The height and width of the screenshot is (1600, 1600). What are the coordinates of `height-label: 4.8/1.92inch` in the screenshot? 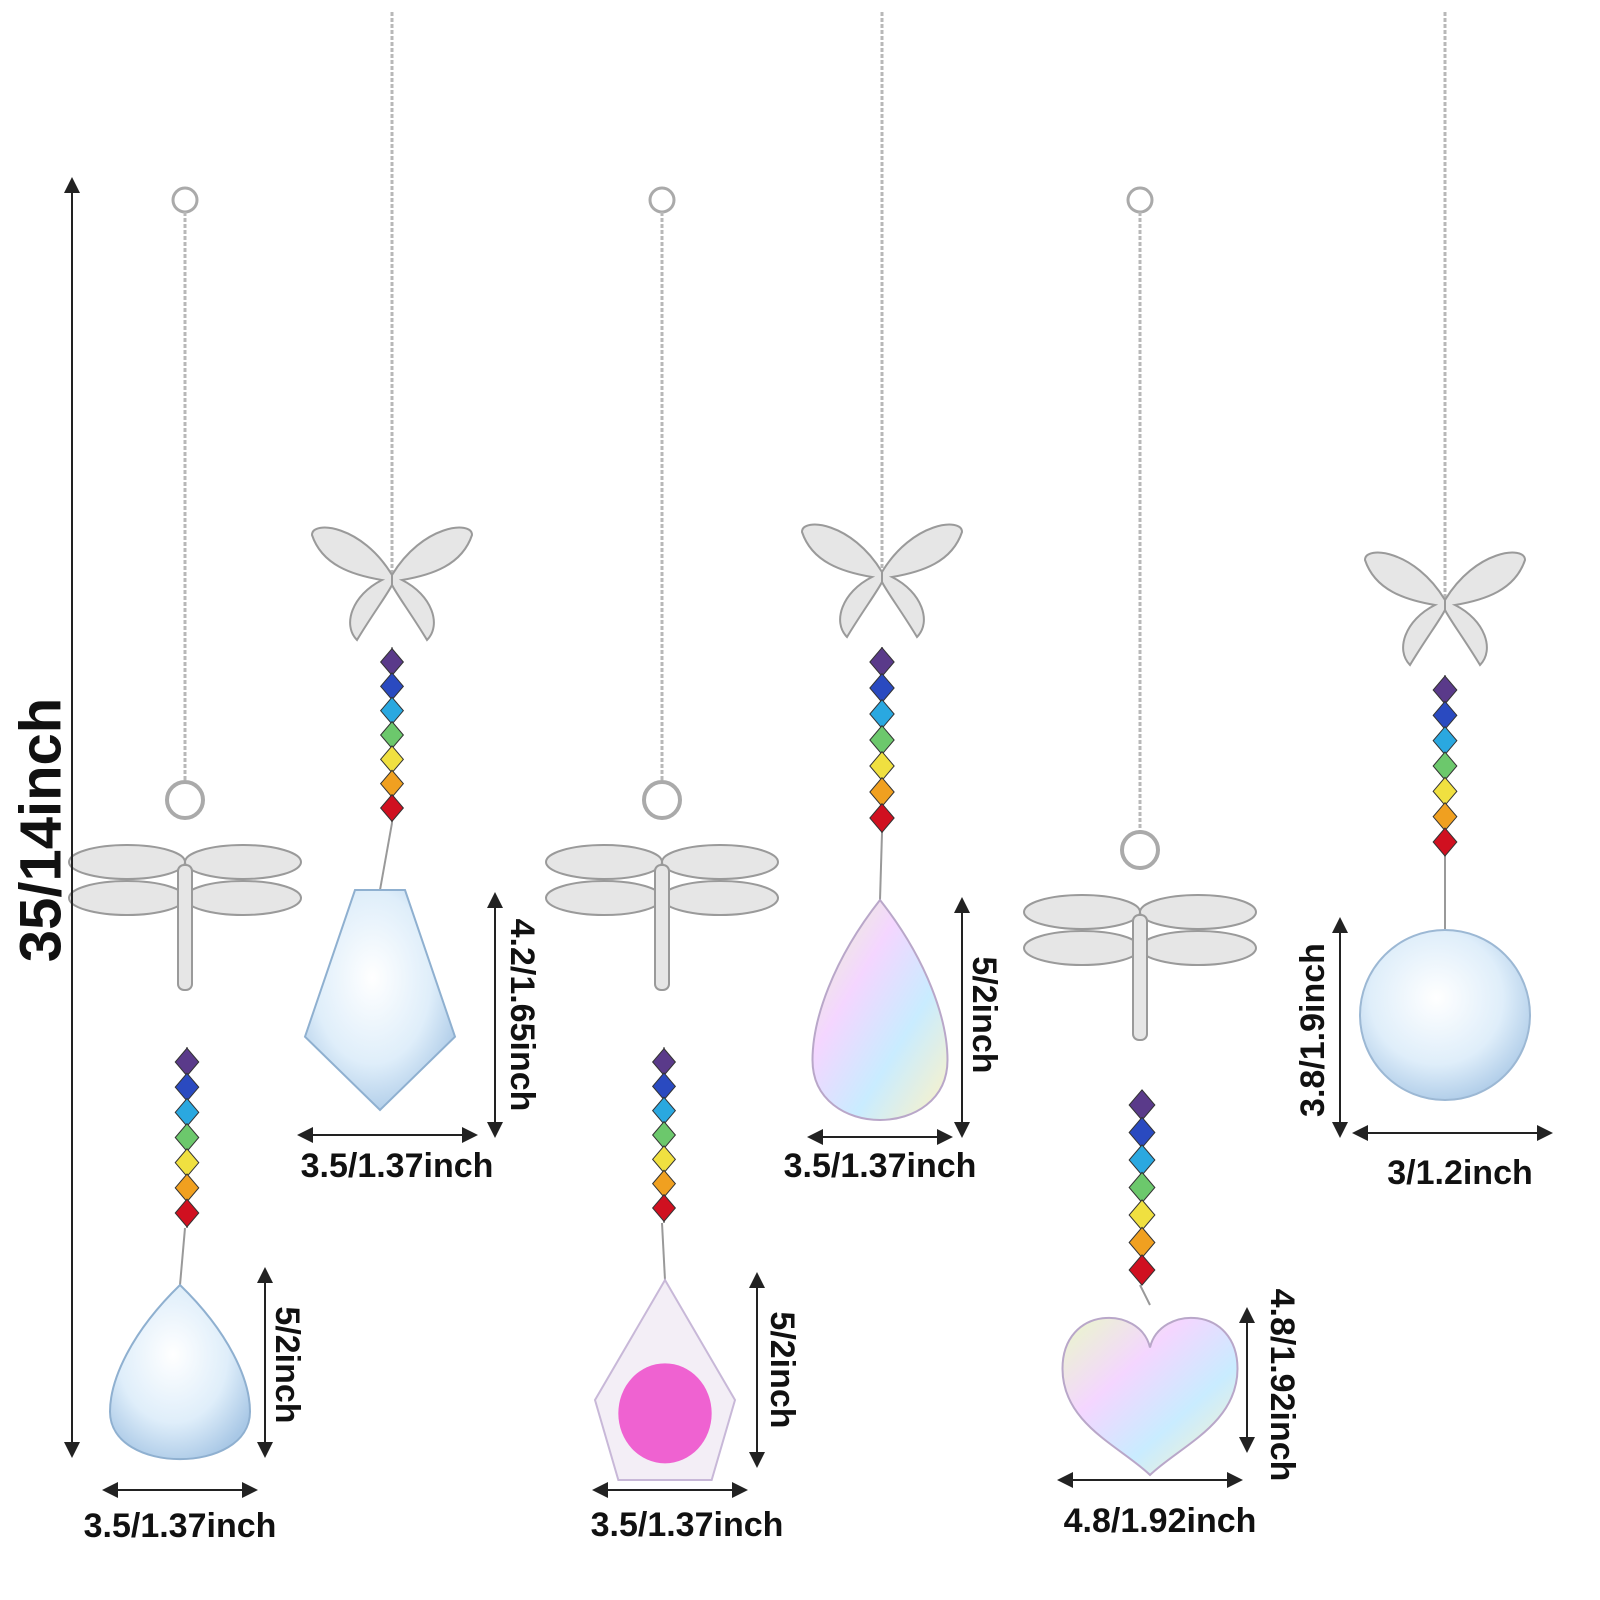 It's located at (1282, 1385).